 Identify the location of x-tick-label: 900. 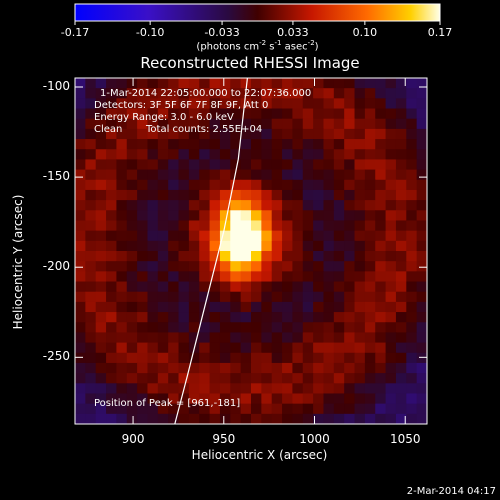
(133, 439).